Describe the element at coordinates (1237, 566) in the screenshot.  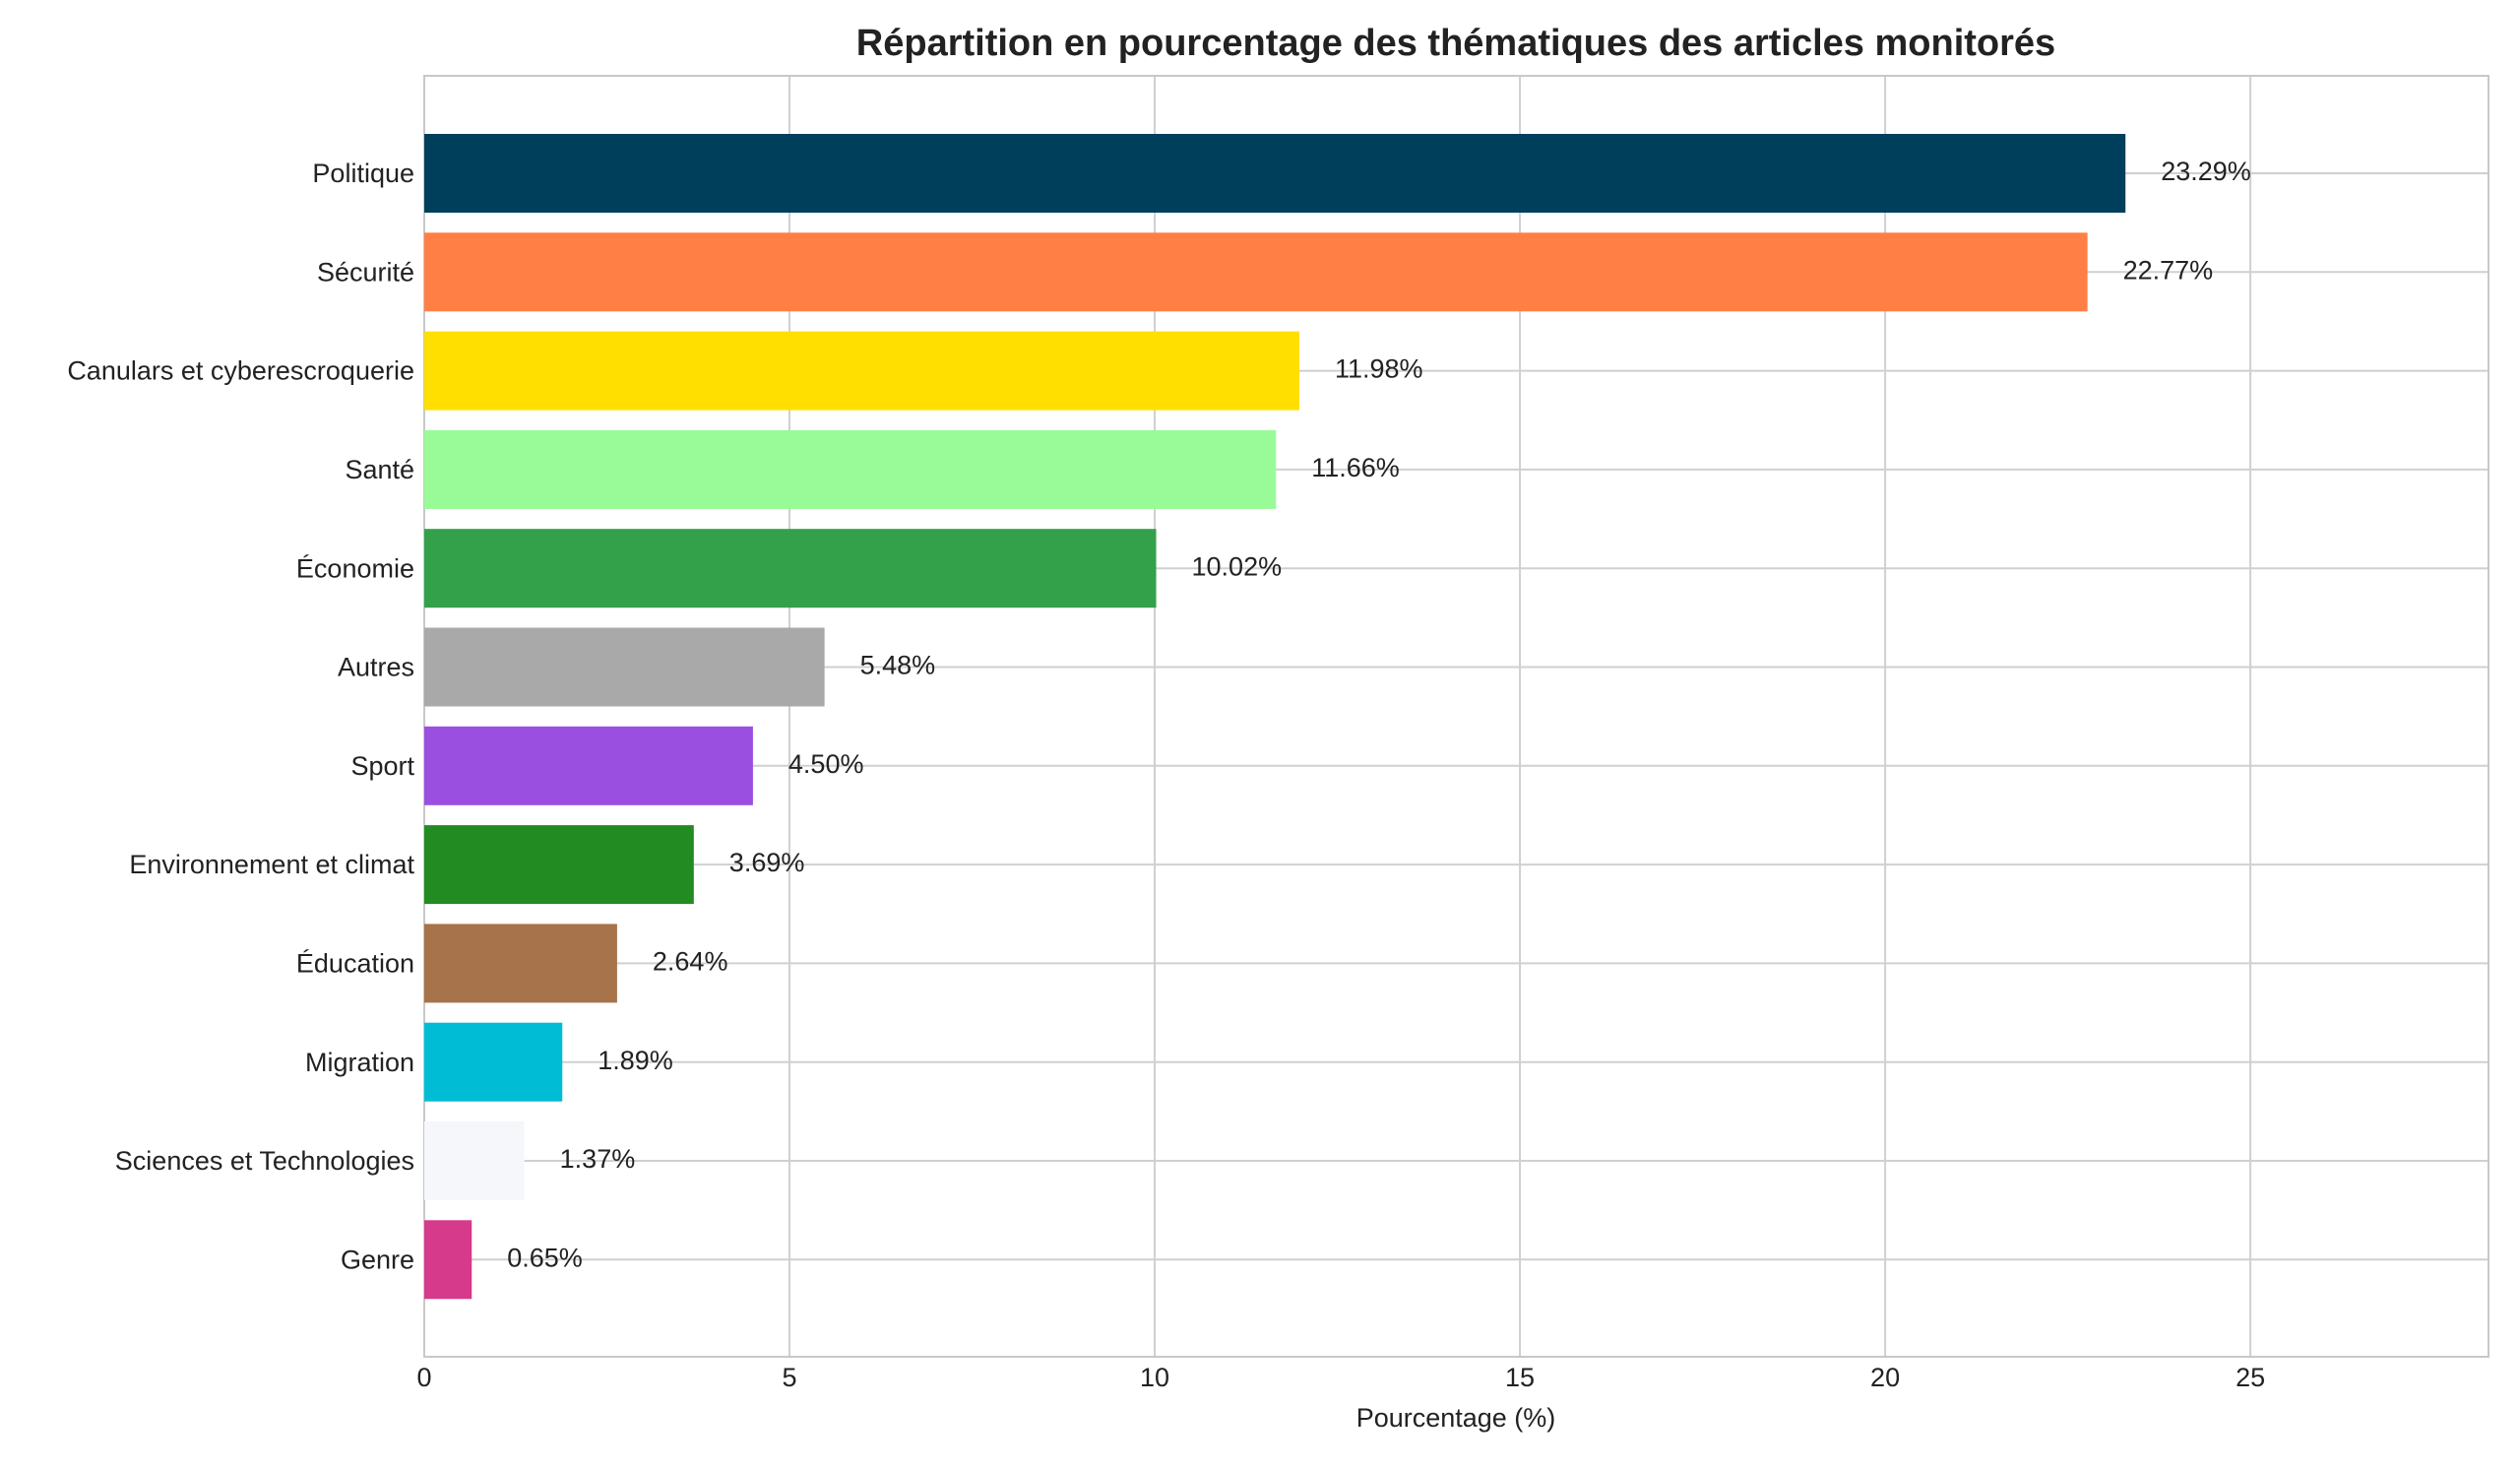
I see `value-label: 10.02%` at that location.